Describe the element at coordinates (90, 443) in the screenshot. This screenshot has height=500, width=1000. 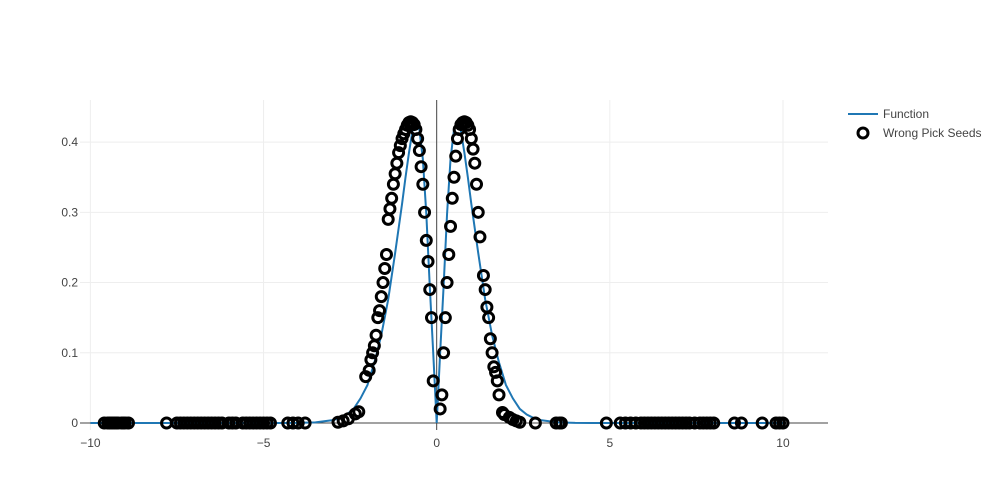
I see `x-tick-label: −10` at that location.